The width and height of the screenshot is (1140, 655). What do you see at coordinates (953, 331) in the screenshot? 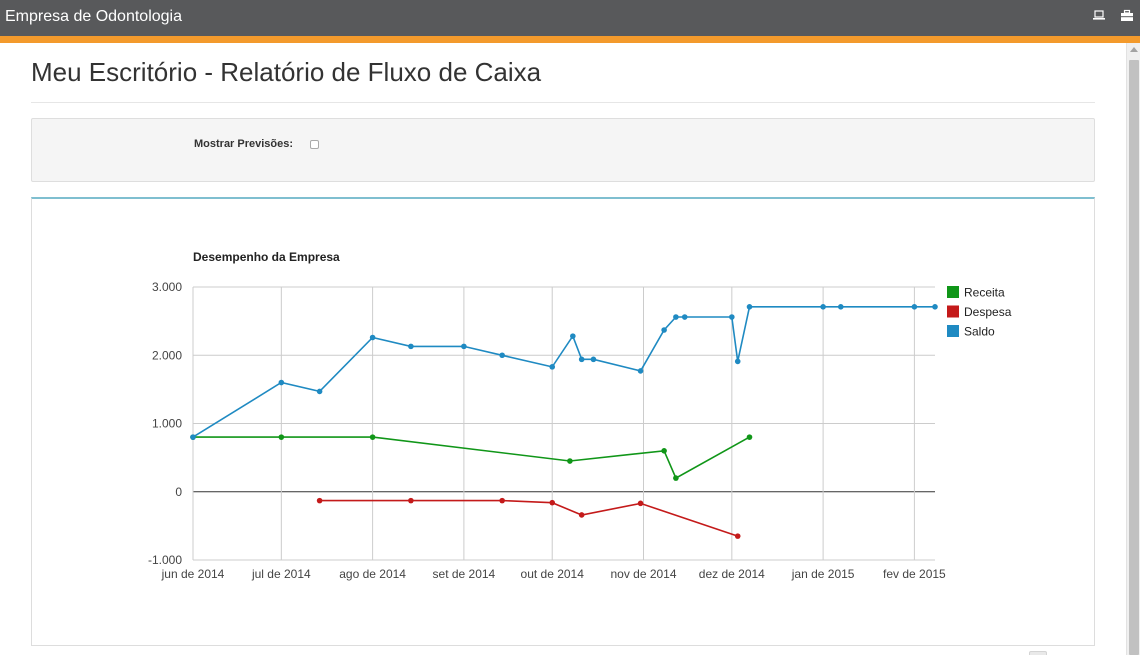
I see `legend-swatch-saldo` at bounding box center [953, 331].